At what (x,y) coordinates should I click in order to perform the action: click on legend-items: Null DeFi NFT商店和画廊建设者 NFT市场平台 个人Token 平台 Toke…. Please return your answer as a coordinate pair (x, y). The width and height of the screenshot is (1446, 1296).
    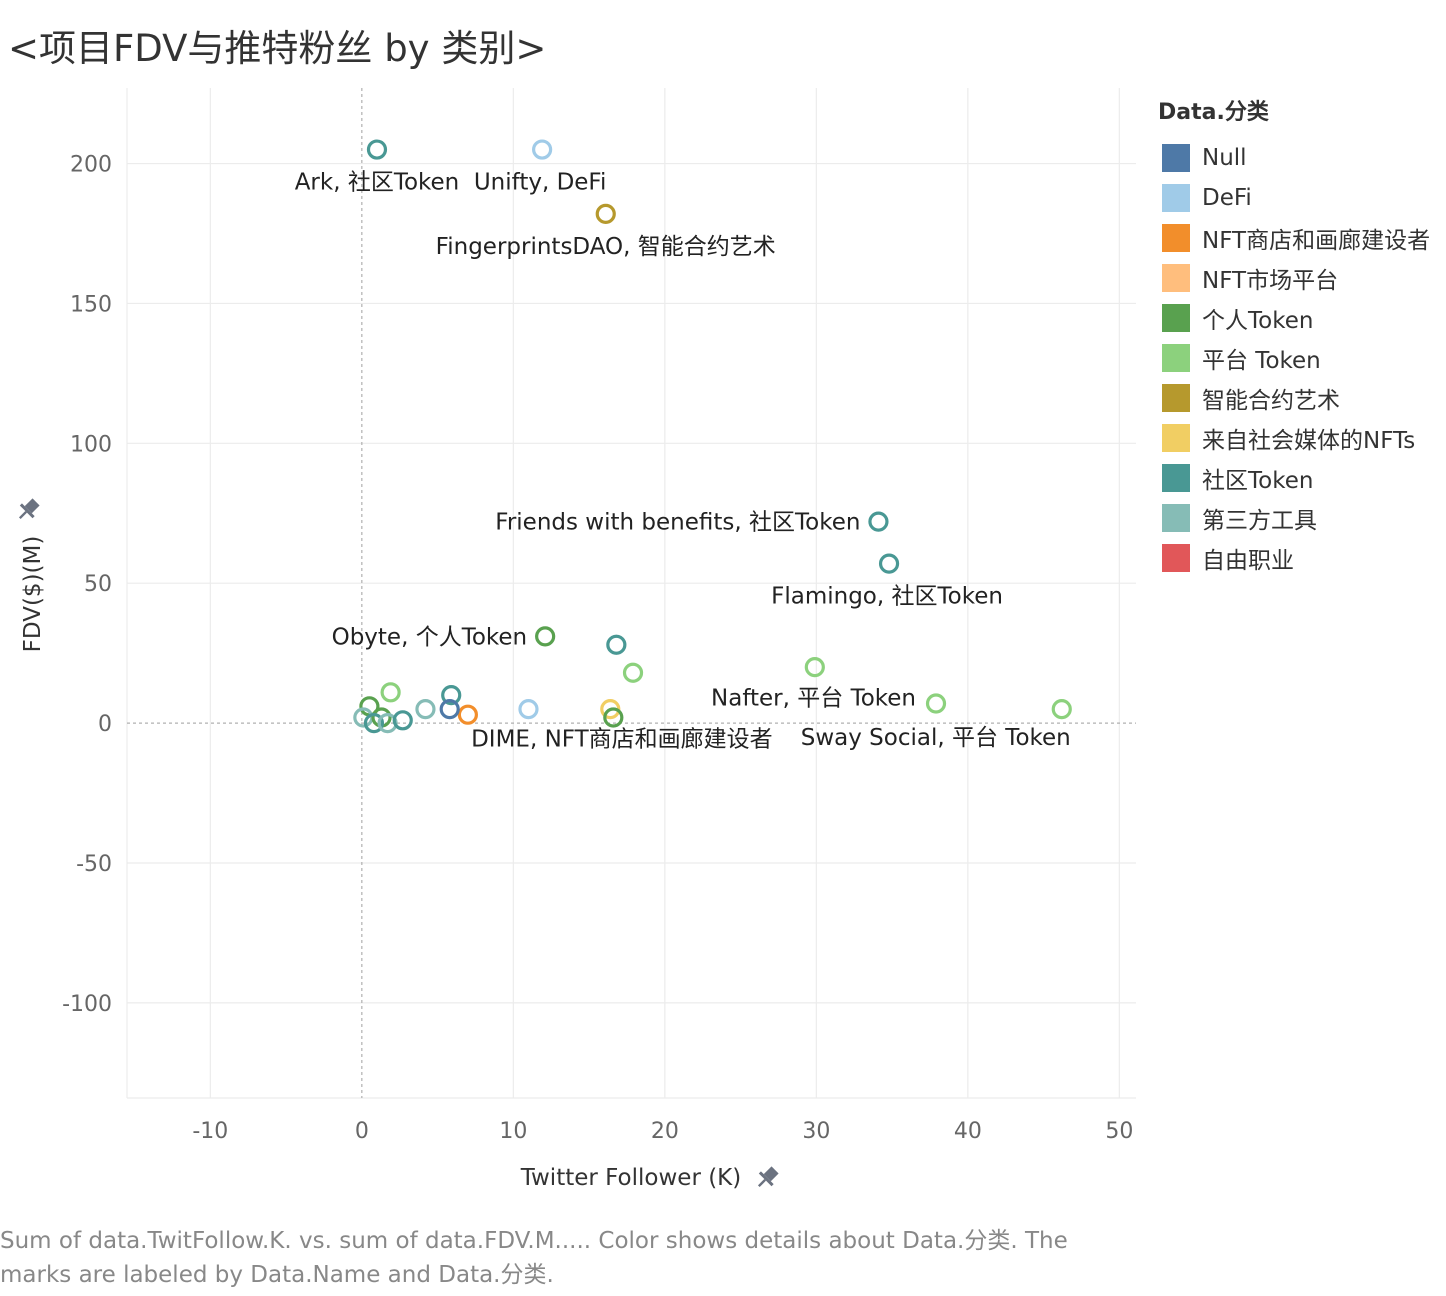
    Looking at the image, I should click on (1301, 358).